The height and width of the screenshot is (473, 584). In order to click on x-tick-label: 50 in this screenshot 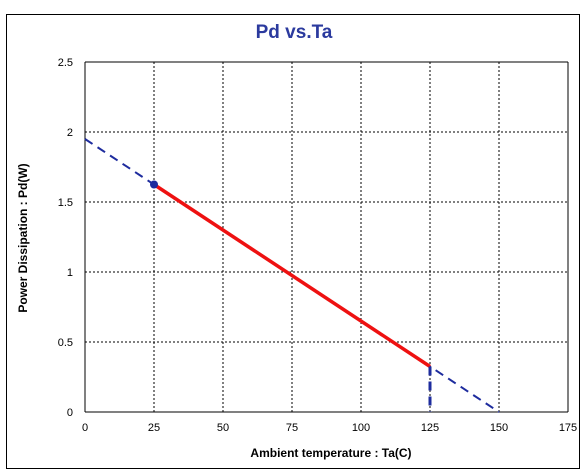, I will do `click(223, 428)`.